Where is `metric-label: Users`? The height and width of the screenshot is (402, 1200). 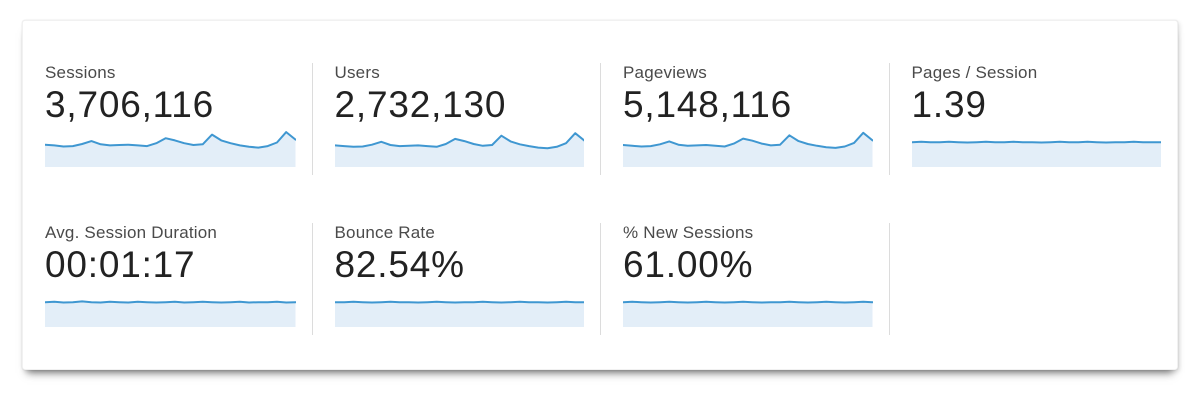 metric-label: Users is located at coordinates (357, 72).